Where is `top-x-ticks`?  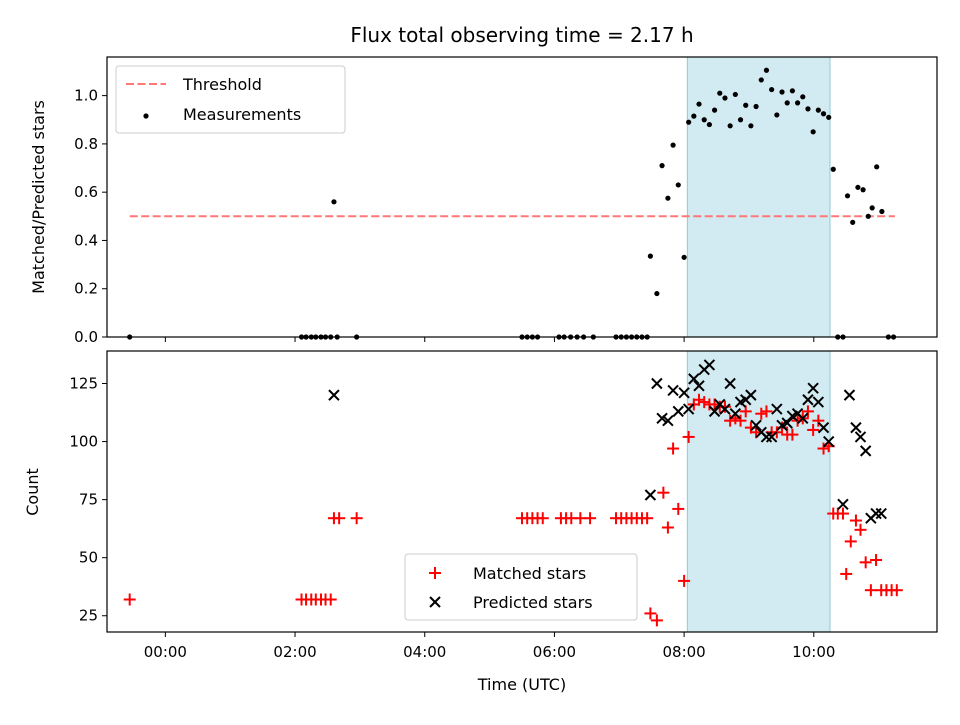 top-x-ticks is located at coordinates (489, 339).